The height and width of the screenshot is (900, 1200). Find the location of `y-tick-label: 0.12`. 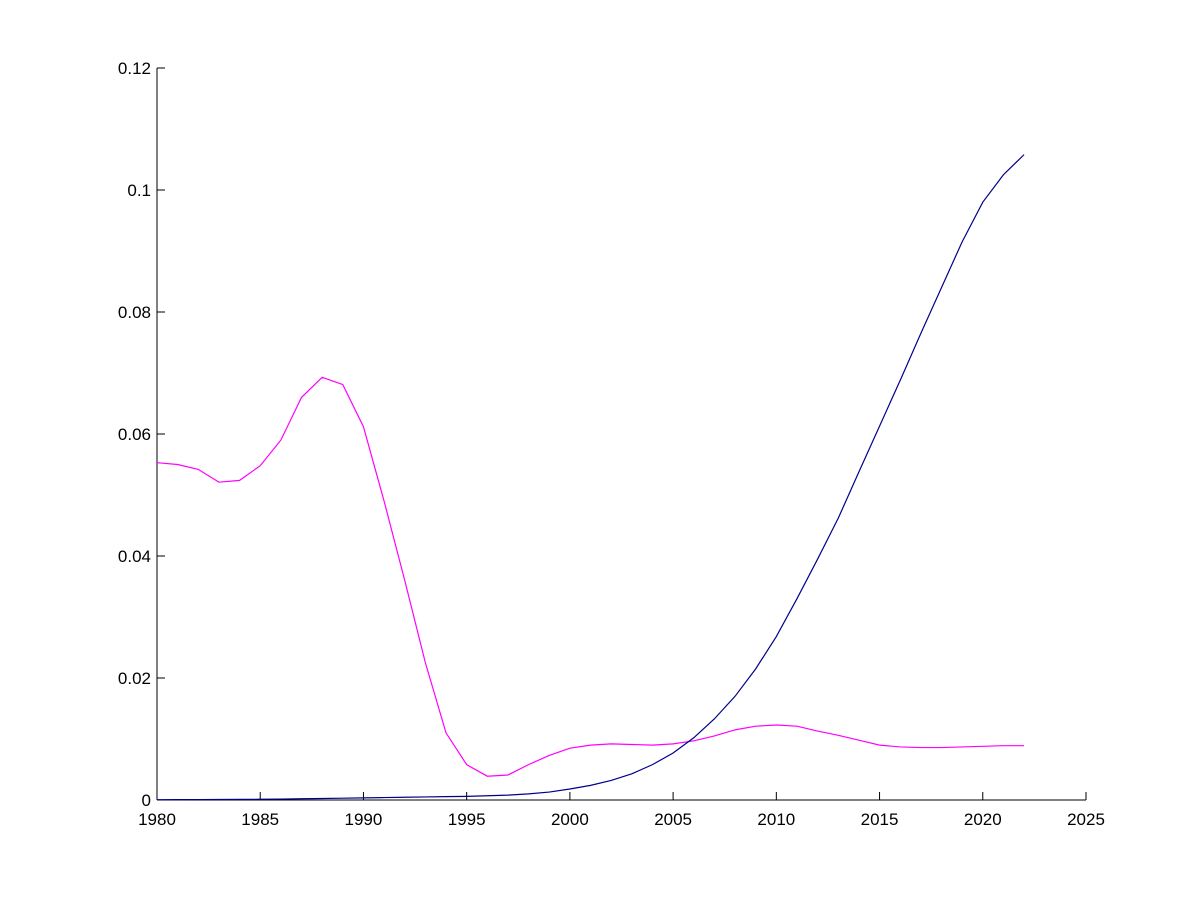

y-tick-label: 0.12 is located at coordinates (134, 68).